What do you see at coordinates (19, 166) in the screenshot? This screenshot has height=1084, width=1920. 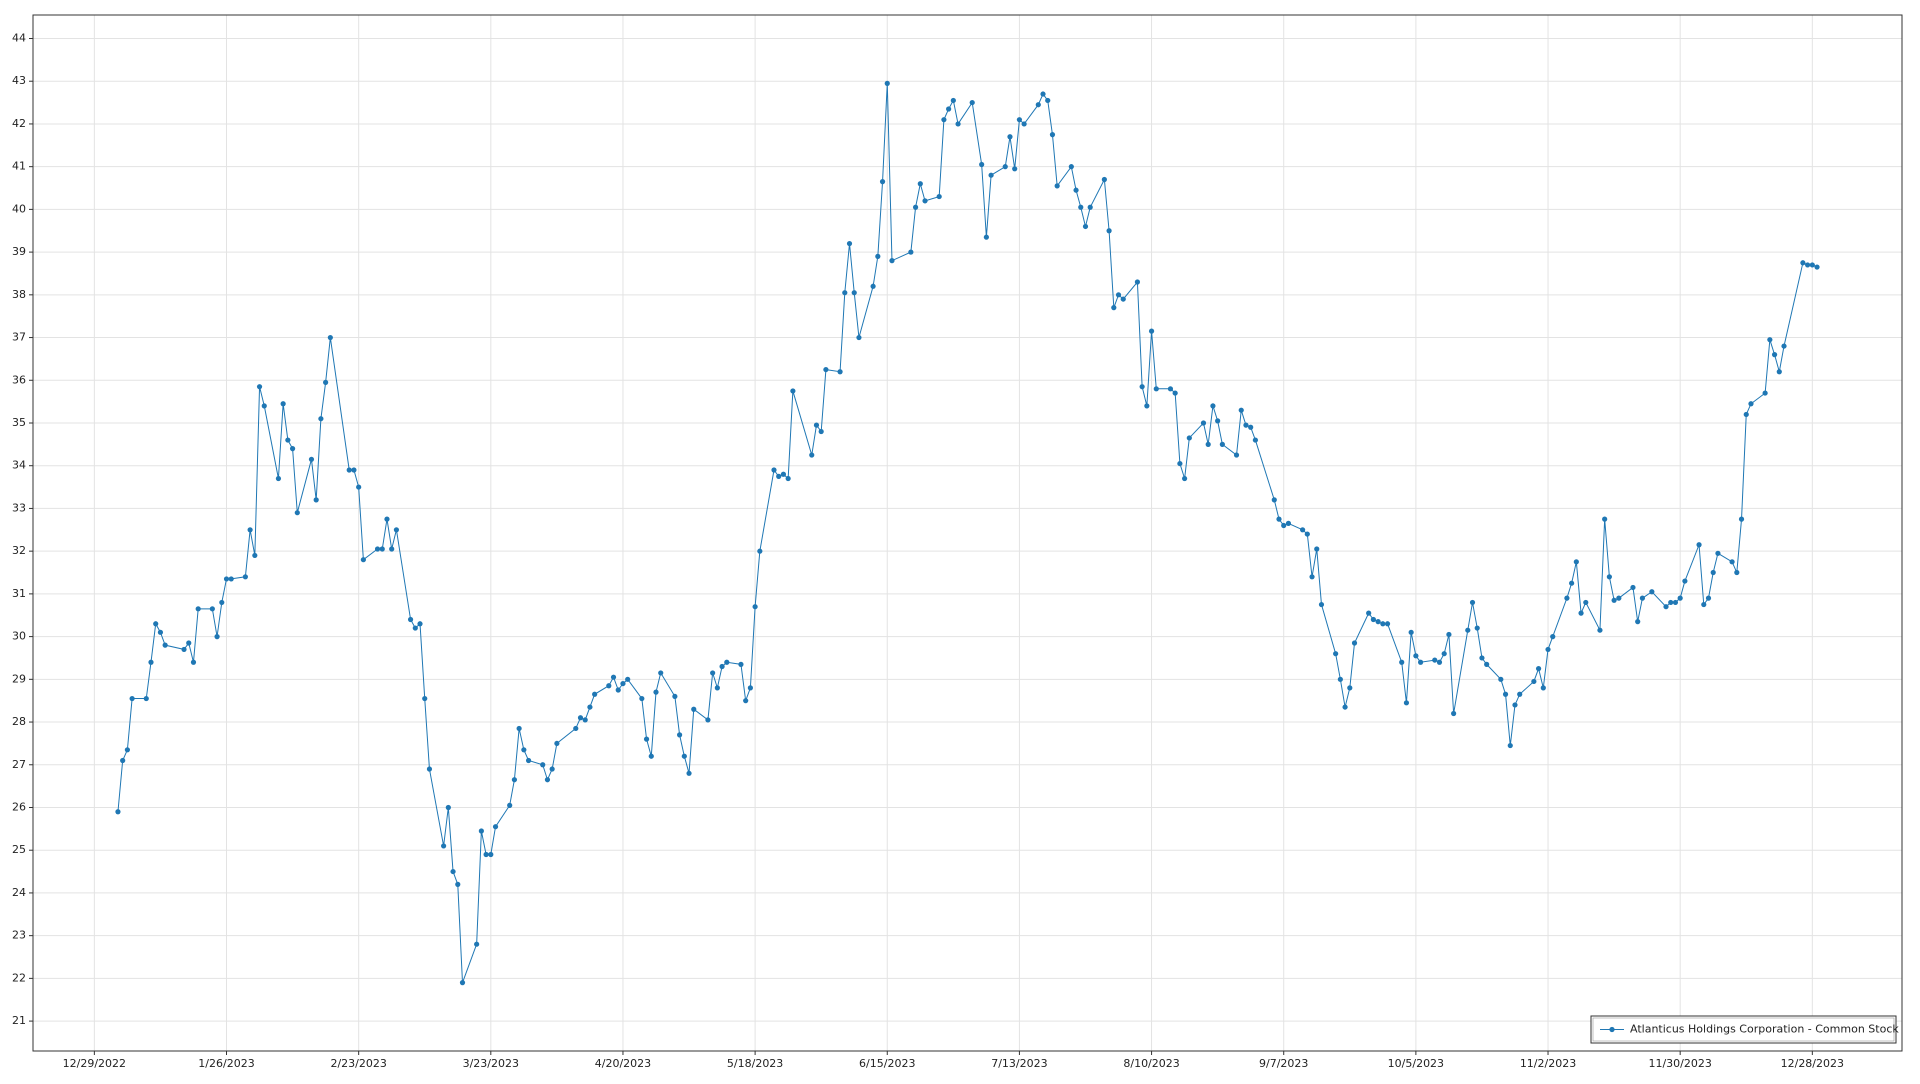 I see `y-tick-label: 41` at bounding box center [19, 166].